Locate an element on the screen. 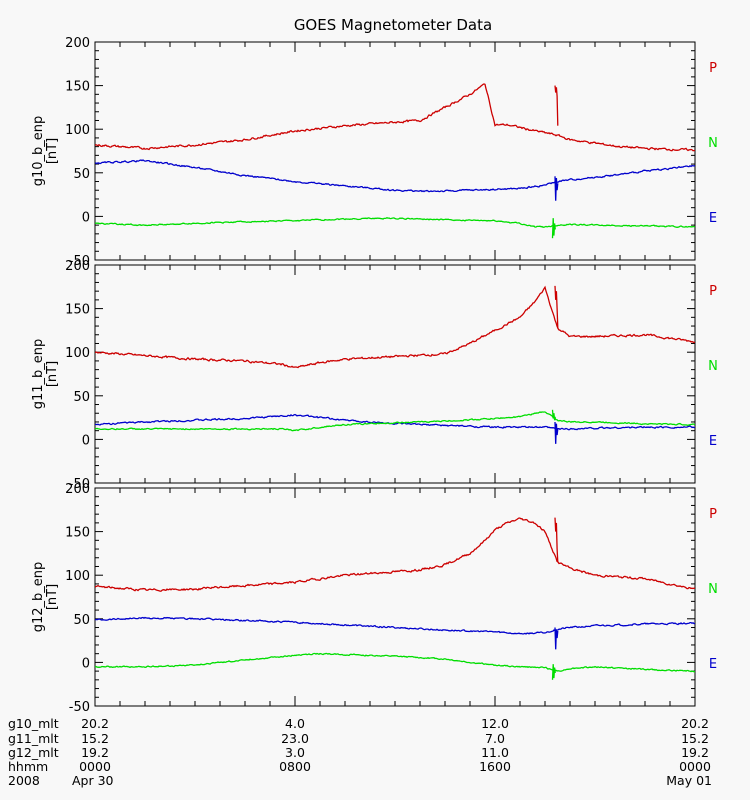  y-axis-name: g10_b_enp is located at coordinates (38, 151).